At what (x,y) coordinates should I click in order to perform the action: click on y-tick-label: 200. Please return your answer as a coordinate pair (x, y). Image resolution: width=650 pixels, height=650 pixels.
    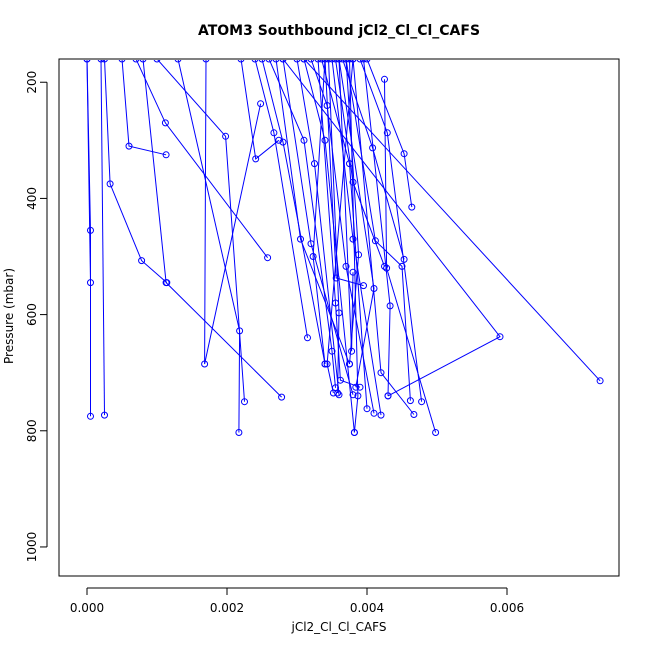
    Looking at the image, I should click on (32, 82).